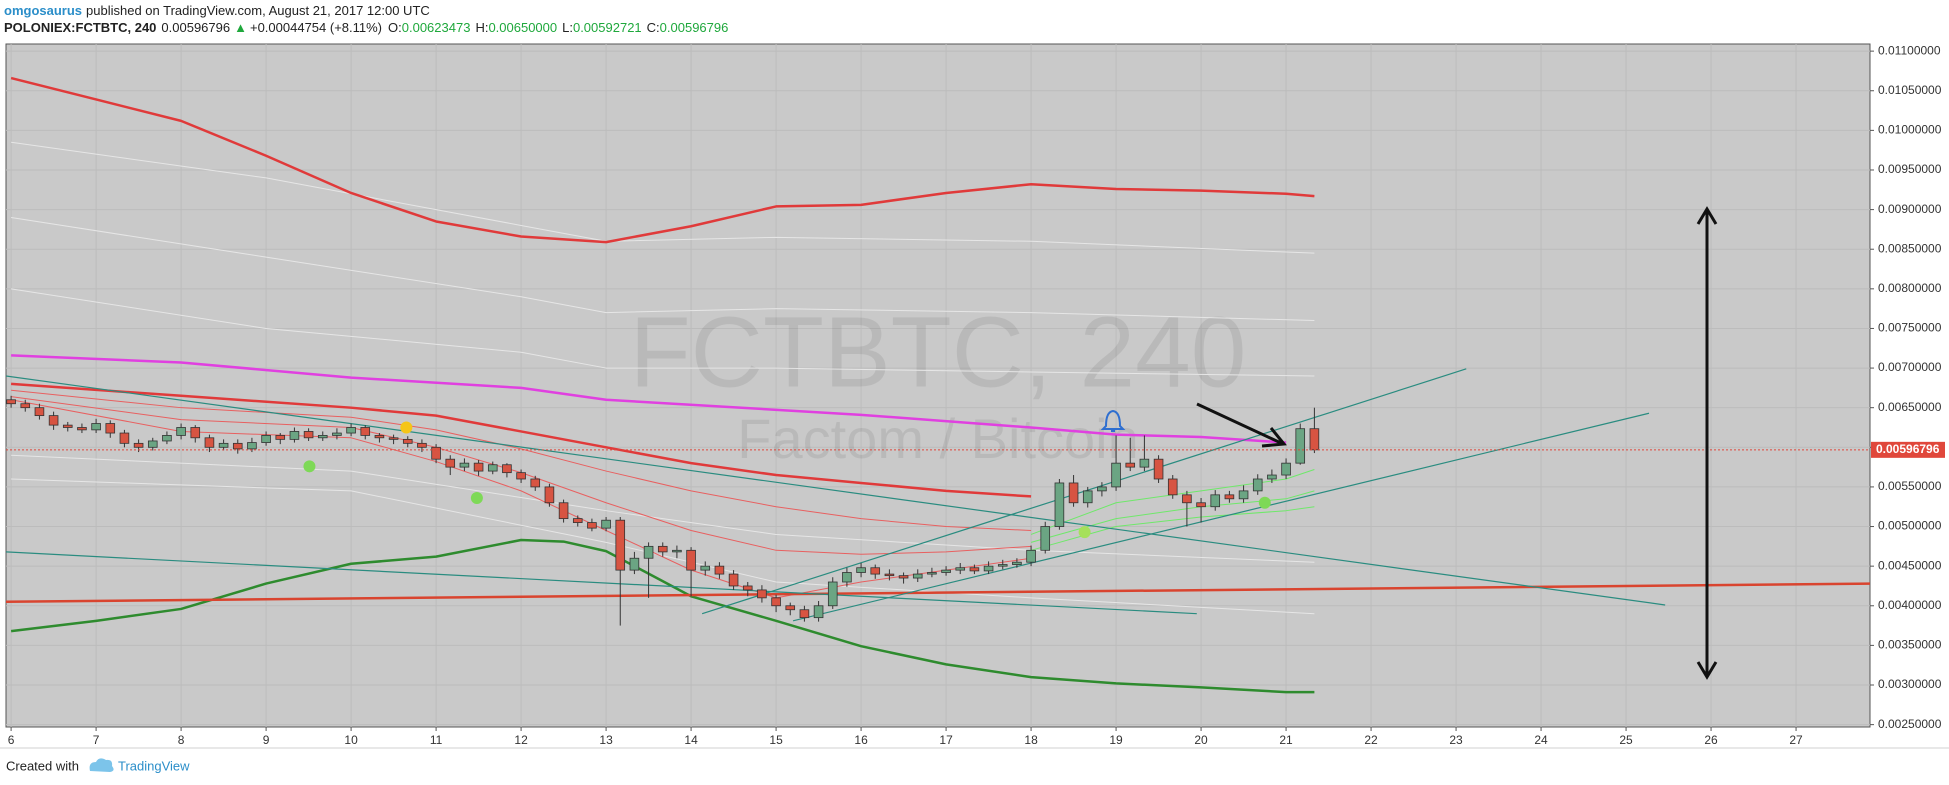 Image resolution: width=1949 pixels, height=785 pixels. What do you see at coordinates (1286, 740) in the screenshot?
I see `x-tick-label: 21` at bounding box center [1286, 740].